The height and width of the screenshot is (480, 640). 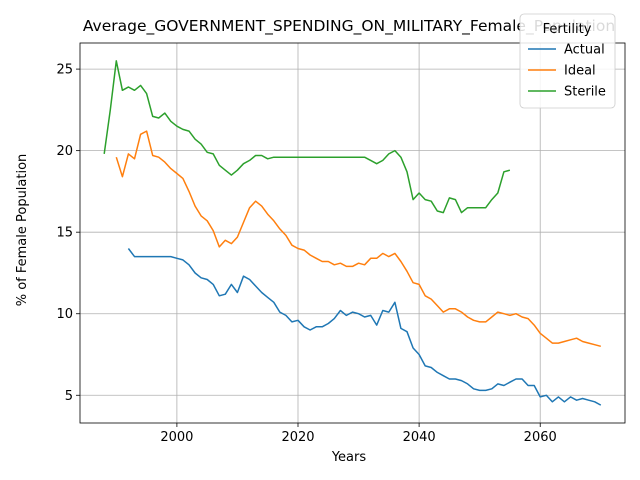 What do you see at coordinates (64, 151) in the screenshot?
I see `y-tick-label: 20` at bounding box center [64, 151].